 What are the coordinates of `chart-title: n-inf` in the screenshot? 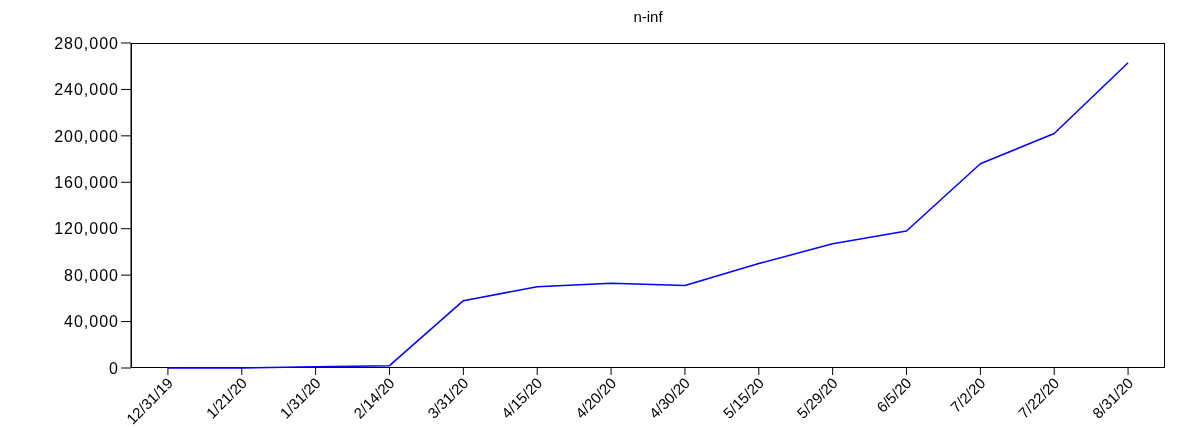 It's located at (648, 16).